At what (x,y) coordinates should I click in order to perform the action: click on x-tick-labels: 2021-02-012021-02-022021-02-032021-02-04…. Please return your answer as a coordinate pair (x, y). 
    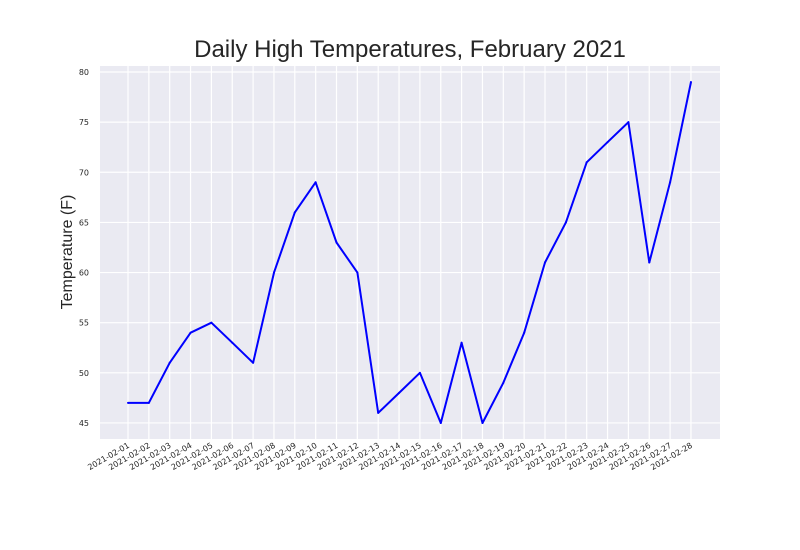
    Looking at the image, I should click on (390, 456).